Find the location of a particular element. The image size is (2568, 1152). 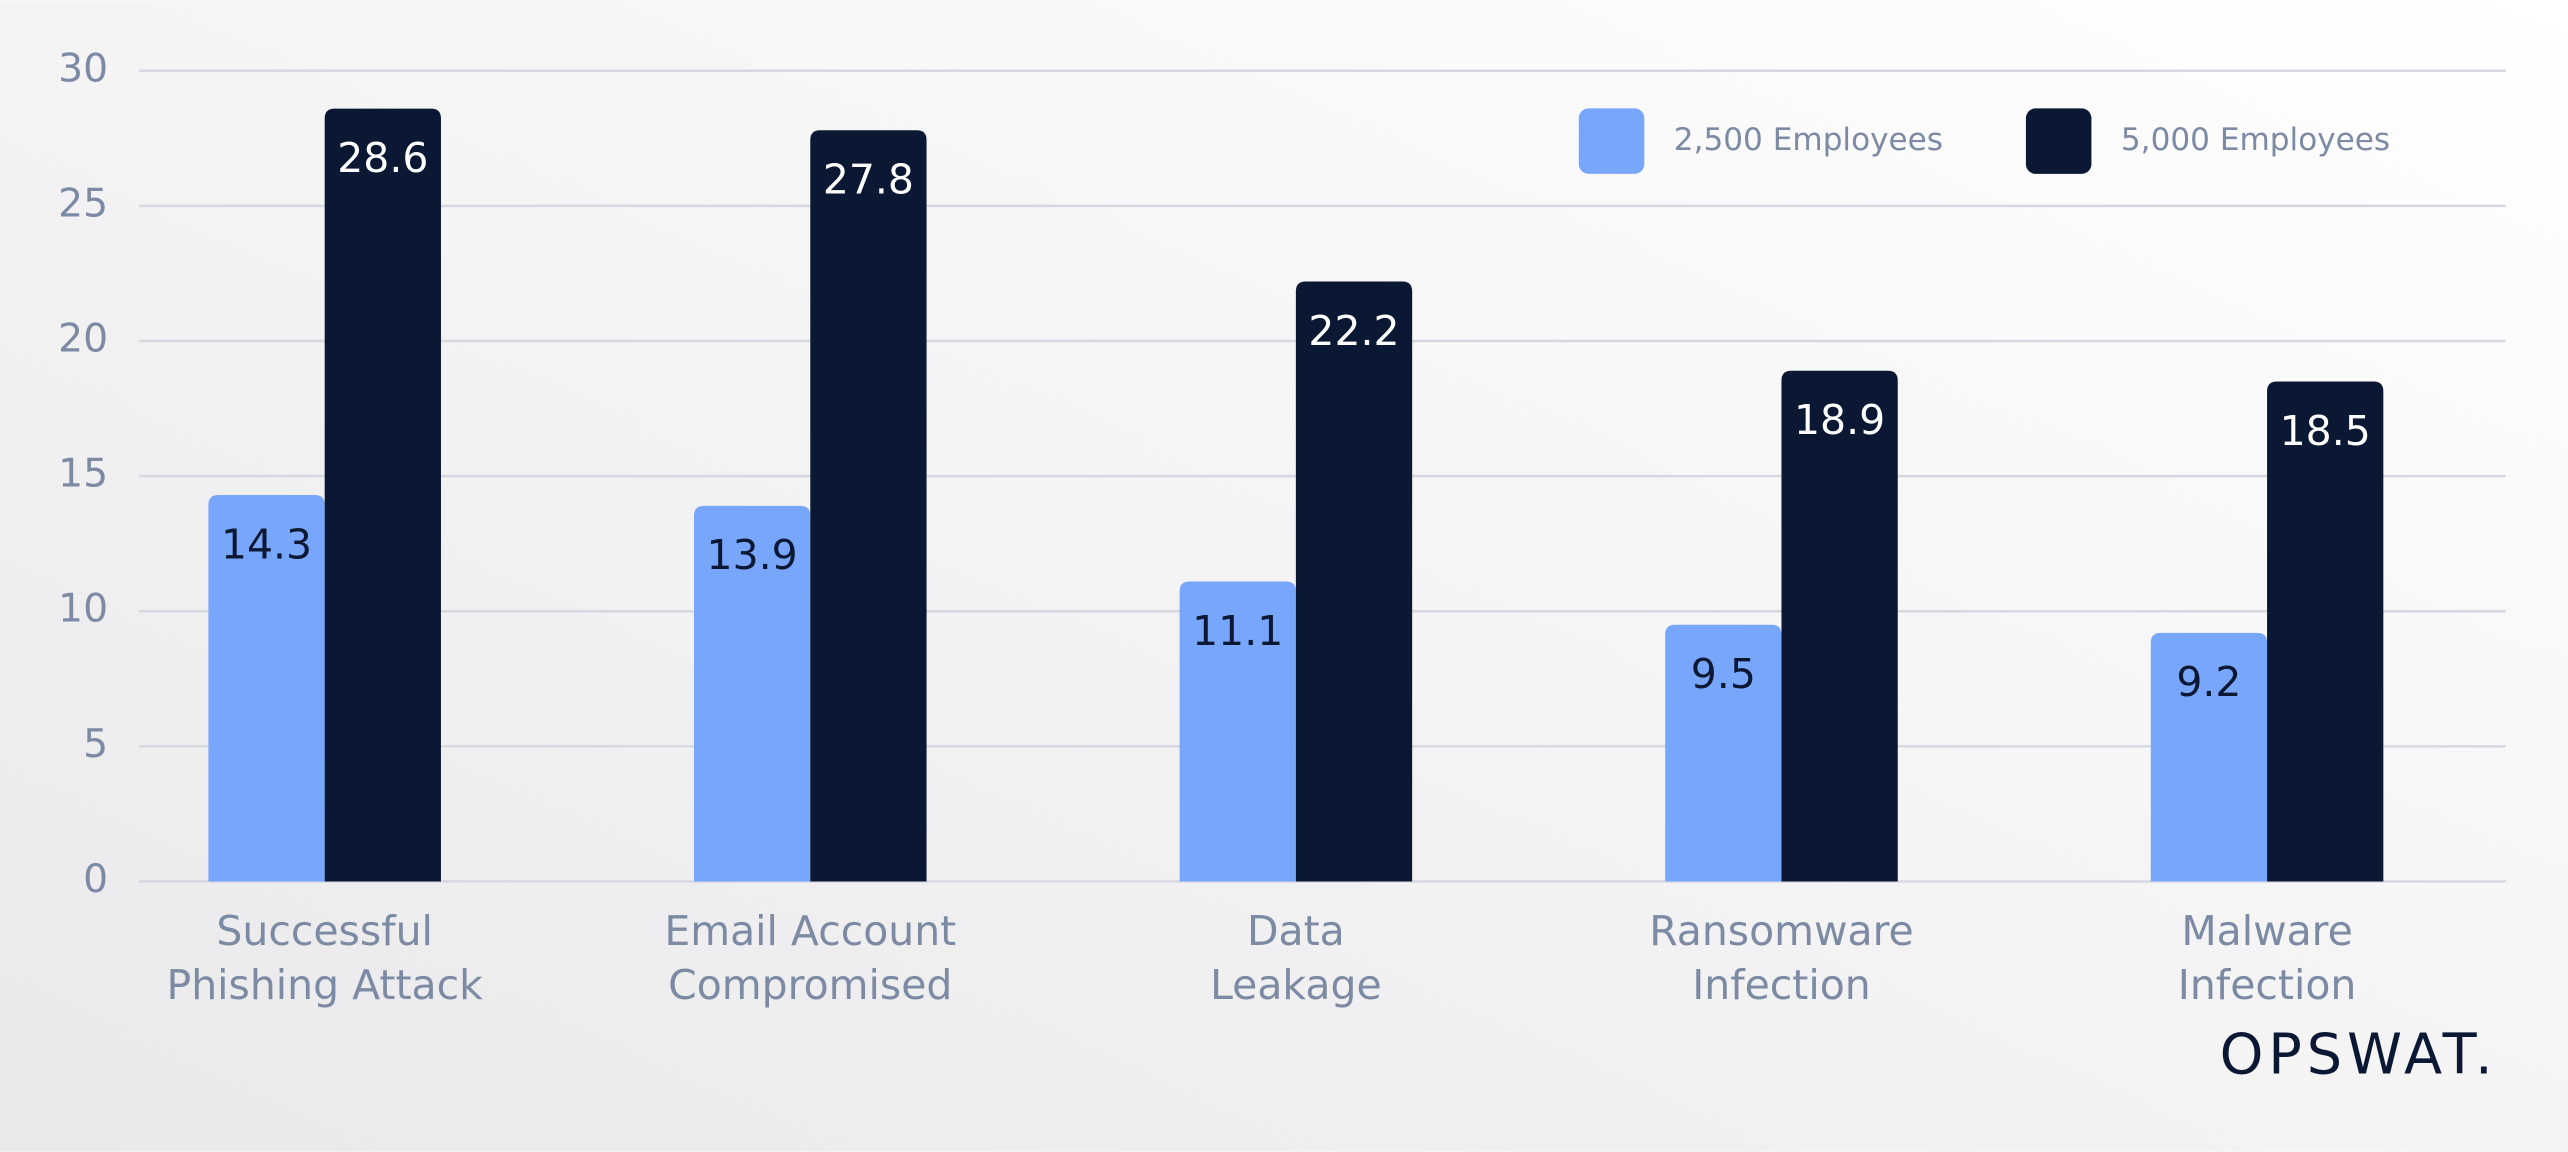

value-label: 27.8 is located at coordinates (868, 180).